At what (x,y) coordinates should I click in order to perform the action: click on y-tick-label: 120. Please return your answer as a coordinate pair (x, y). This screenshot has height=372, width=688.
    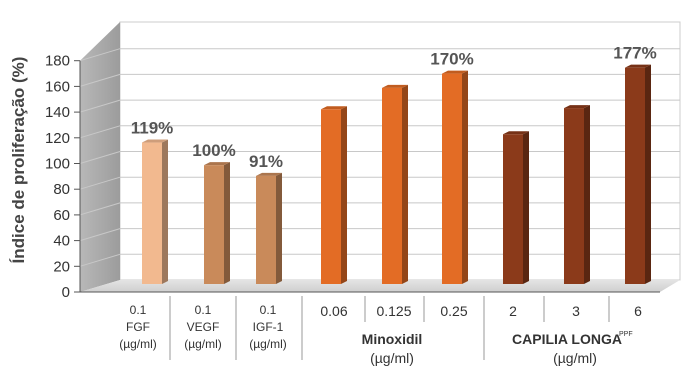
    Looking at the image, I should click on (57, 138).